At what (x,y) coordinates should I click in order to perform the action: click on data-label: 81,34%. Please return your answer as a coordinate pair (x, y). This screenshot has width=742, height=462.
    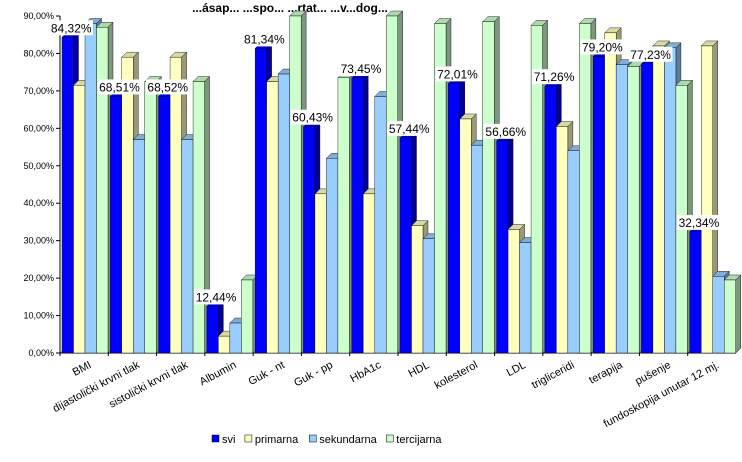
    Looking at the image, I should click on (264, 39).